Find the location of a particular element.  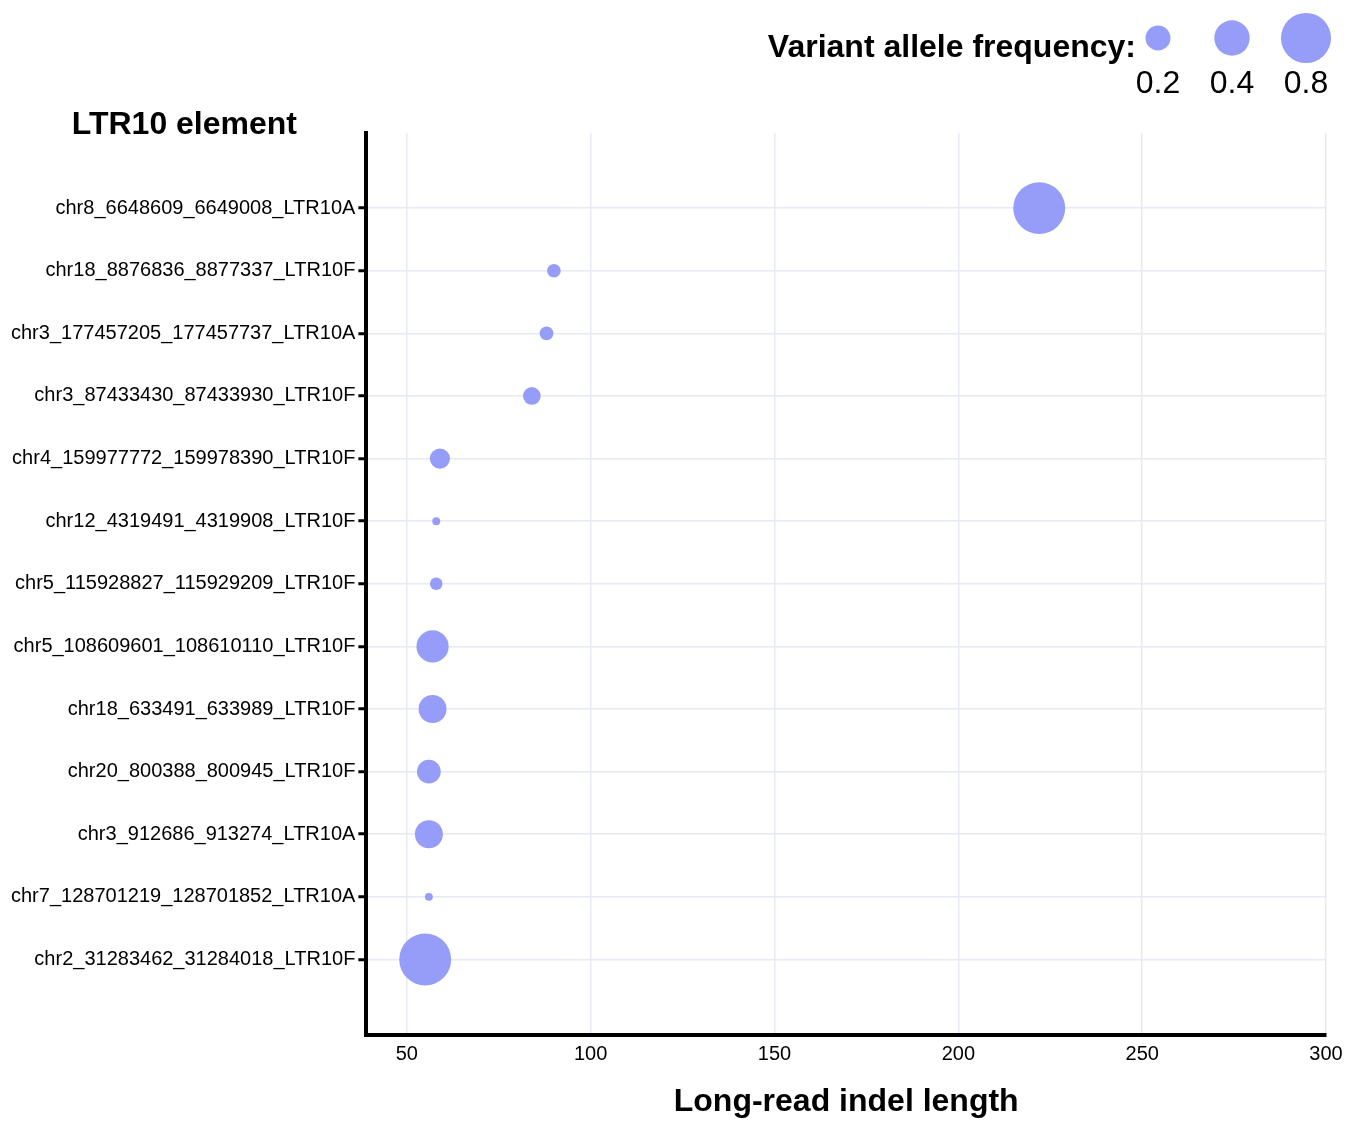

y-tick-label: chr5_115928827_115929209_LTR10F is located at coordinates (185, 583).